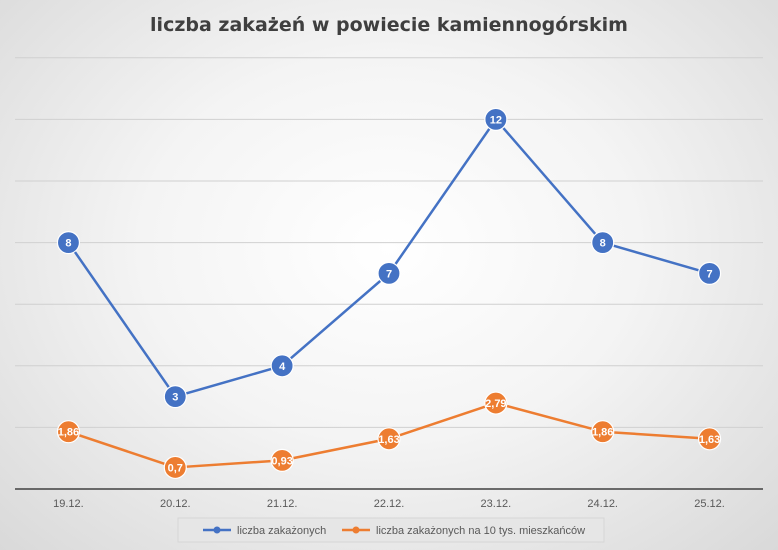 The image size is (778, 550). I want to click on x-tick-label: 21.12., so click(282, 504).